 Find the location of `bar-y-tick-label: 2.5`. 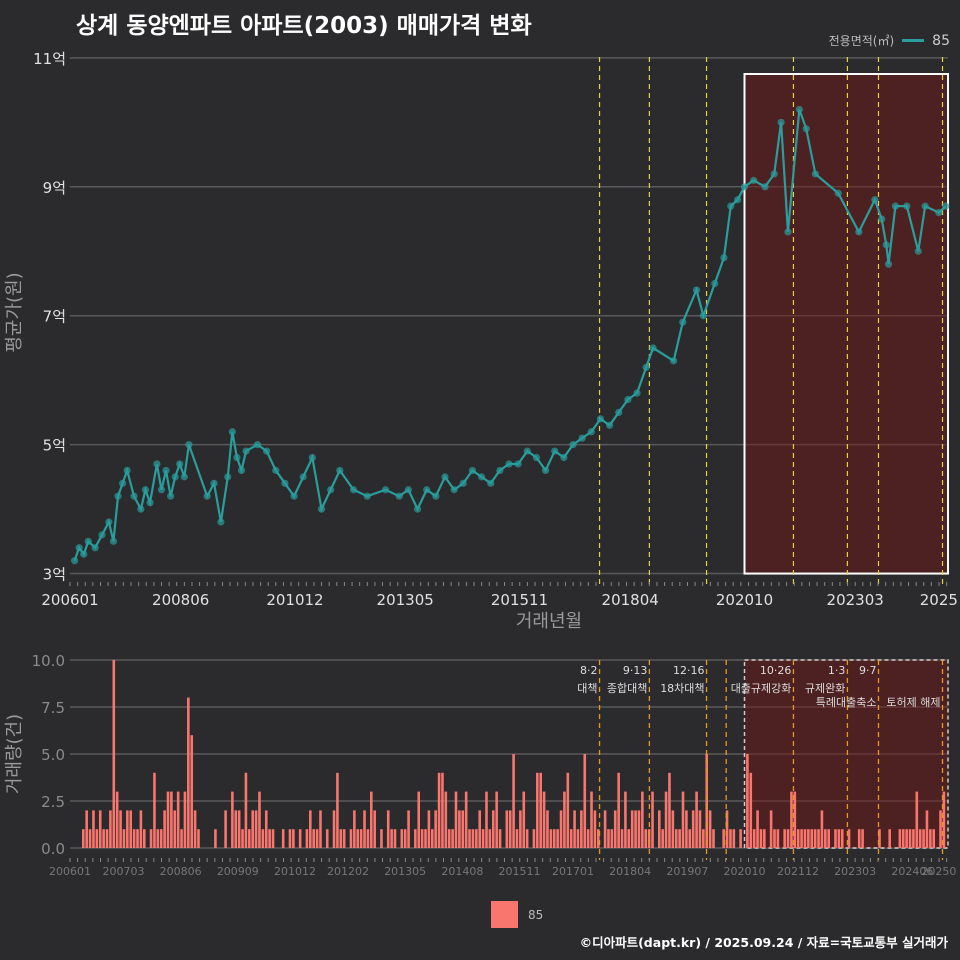

bar-y-tick-label: 2.5 is located at coordinates (53, 802).